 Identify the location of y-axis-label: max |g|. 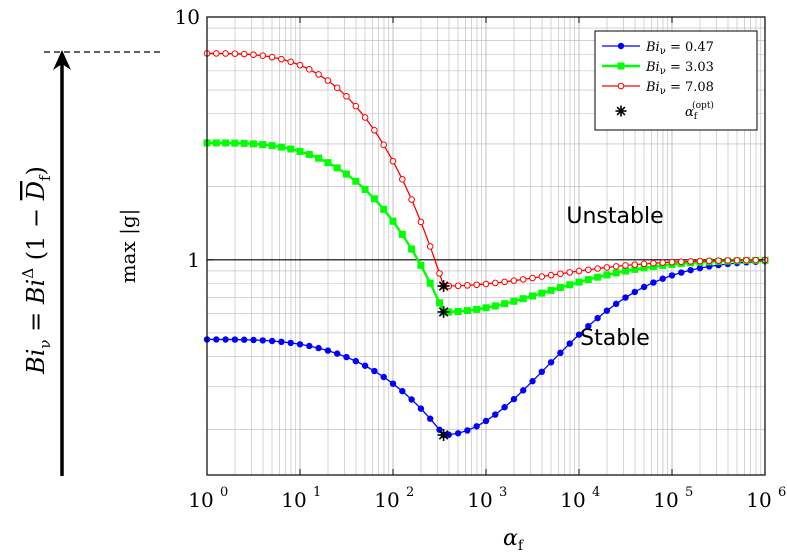
(128, 246).